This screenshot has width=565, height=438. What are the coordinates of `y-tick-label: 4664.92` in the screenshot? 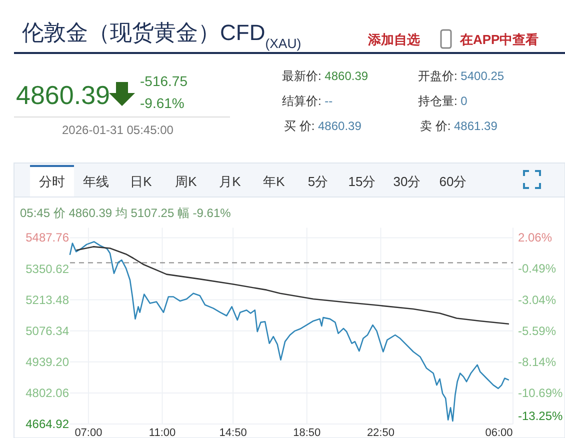 It's located at (48, 424).